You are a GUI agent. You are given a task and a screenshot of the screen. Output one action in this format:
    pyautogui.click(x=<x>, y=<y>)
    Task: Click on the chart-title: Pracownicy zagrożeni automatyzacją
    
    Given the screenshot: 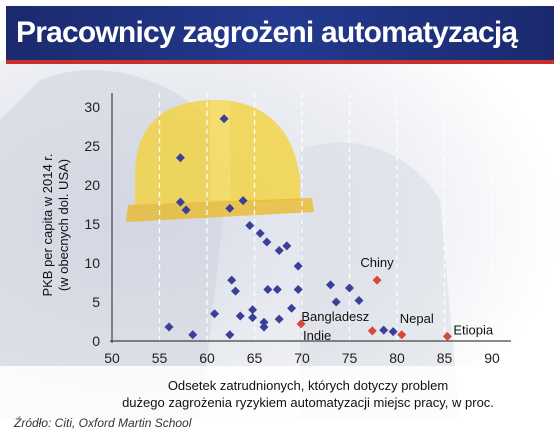 What is the action you would take?
    pyautogui.click(x=267, y=32)
    